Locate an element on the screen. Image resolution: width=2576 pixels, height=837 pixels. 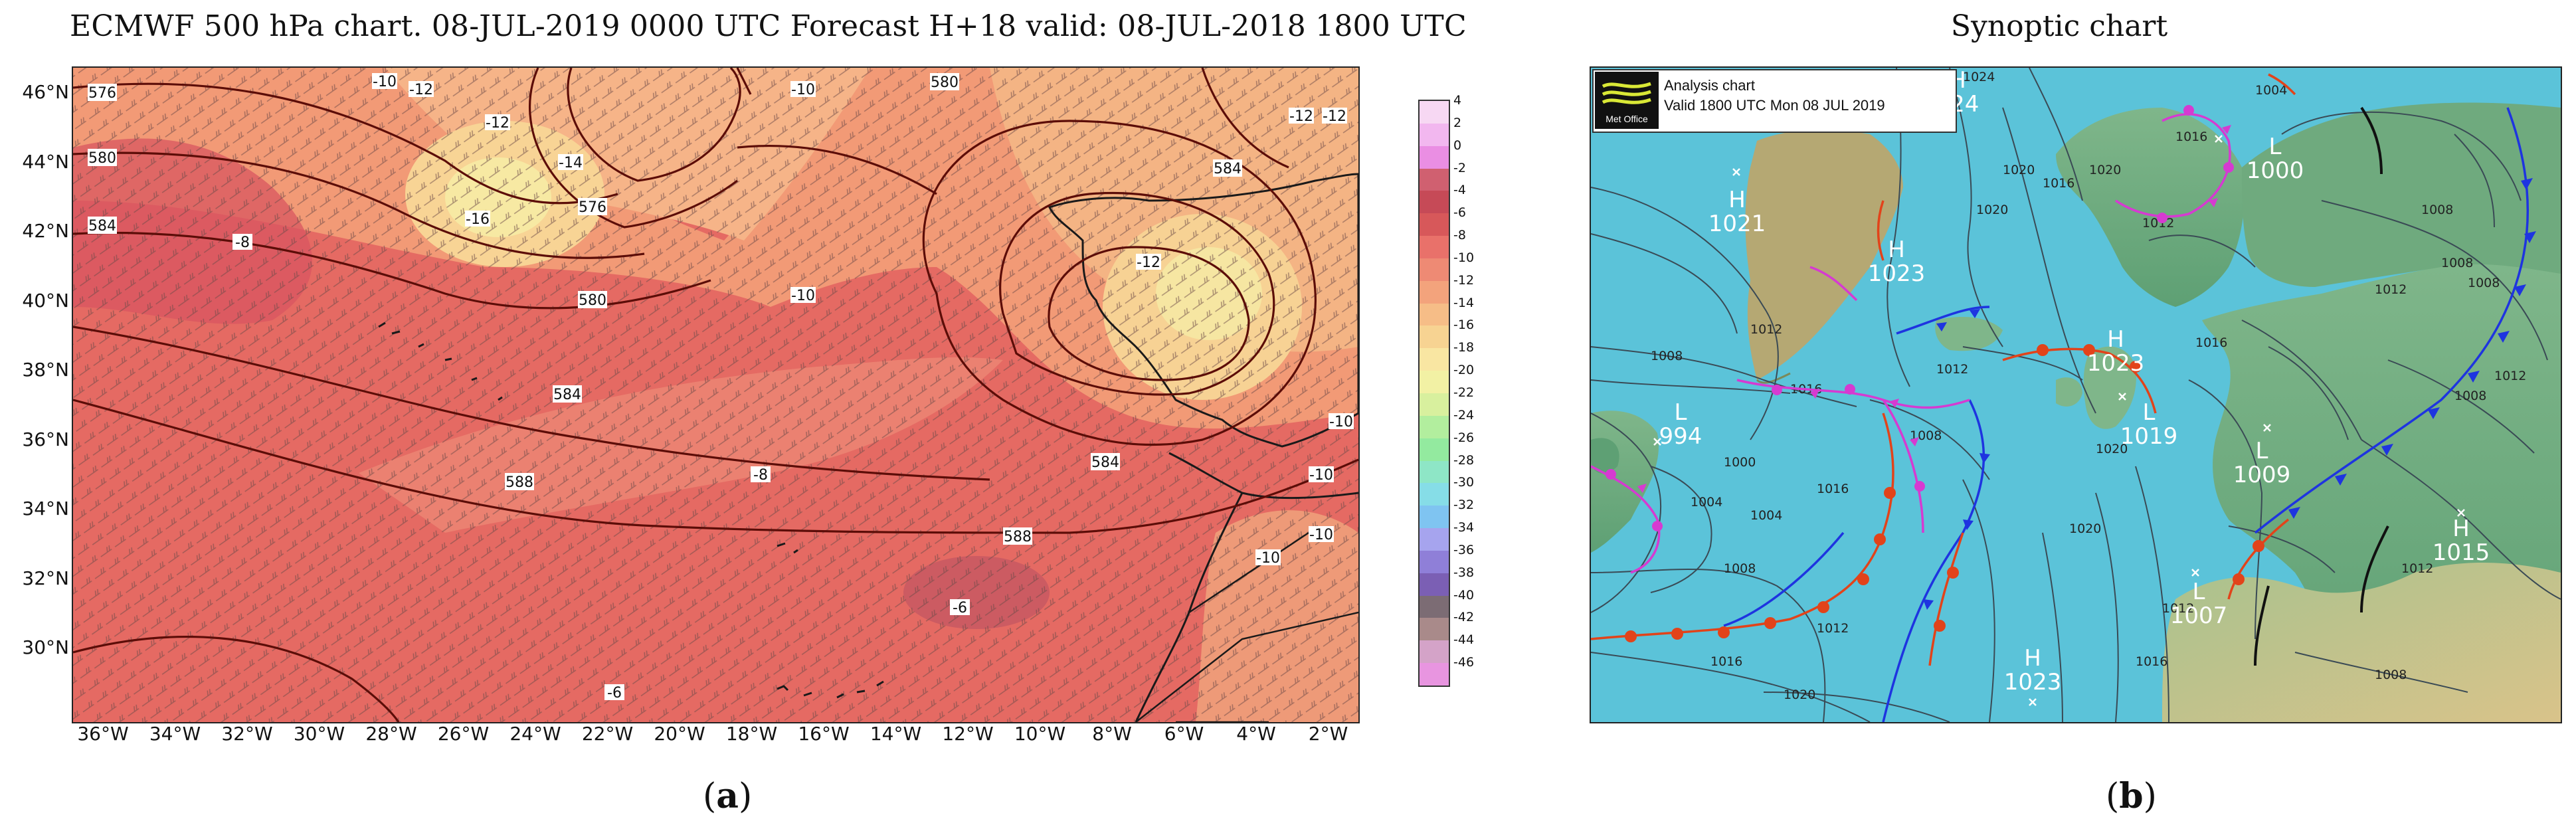
africa-border-lines is located at coordinates (1246, 626).